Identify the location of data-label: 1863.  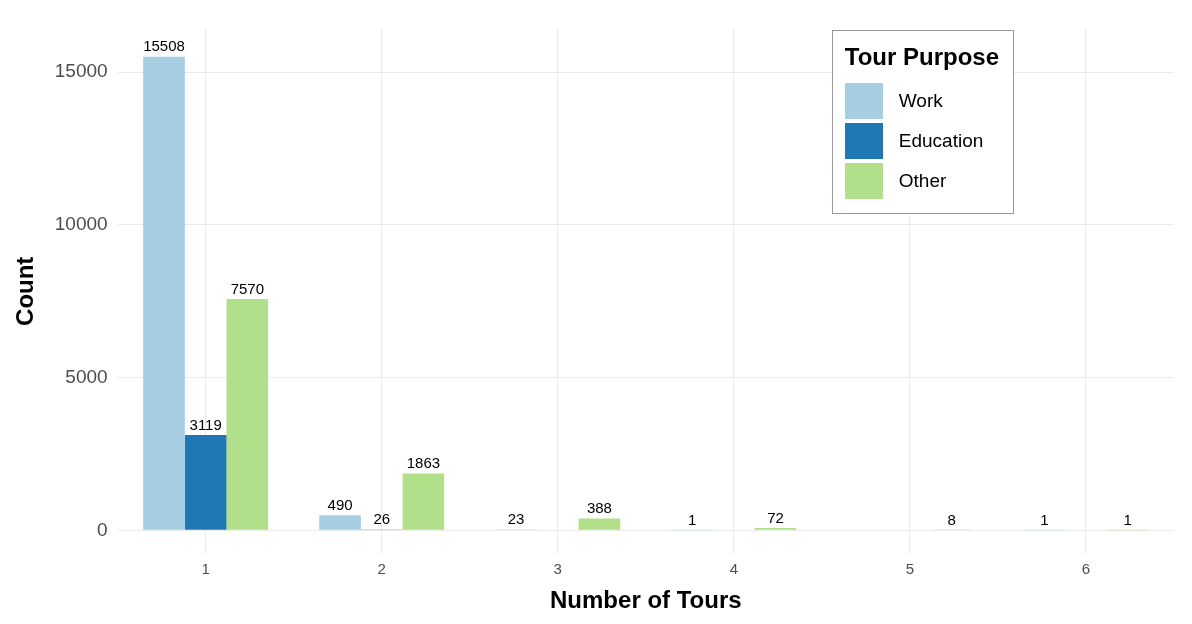
(423, 463).